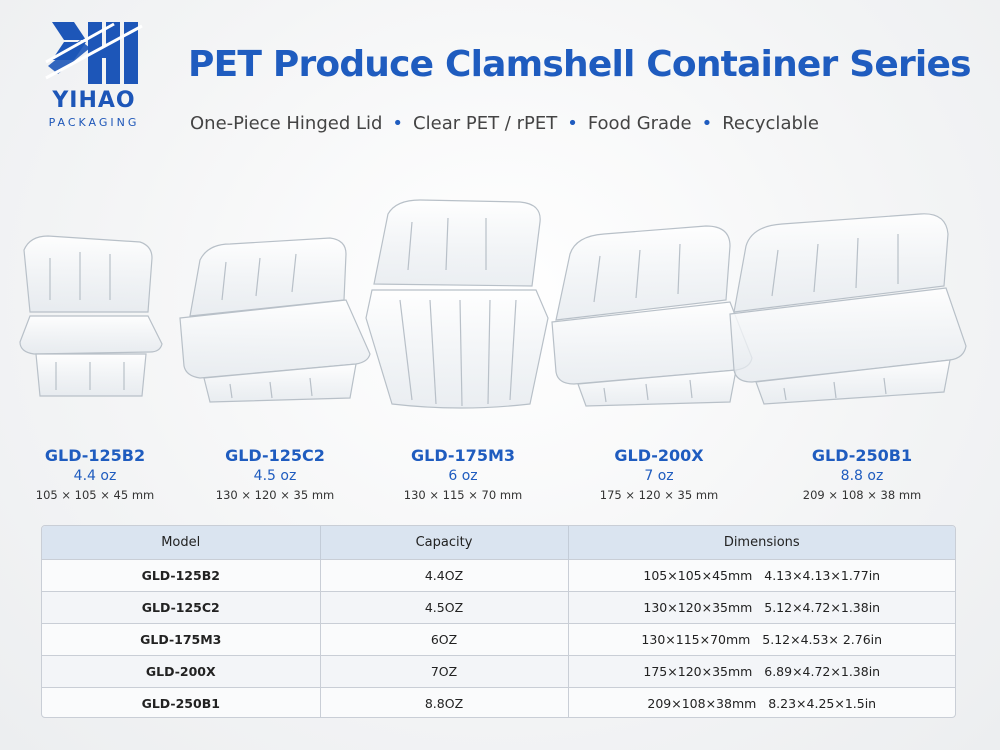 The image size is (1000, 750). I want to click on product-dimensions: 130 × 120 × 35 mm, so click(275, 495).